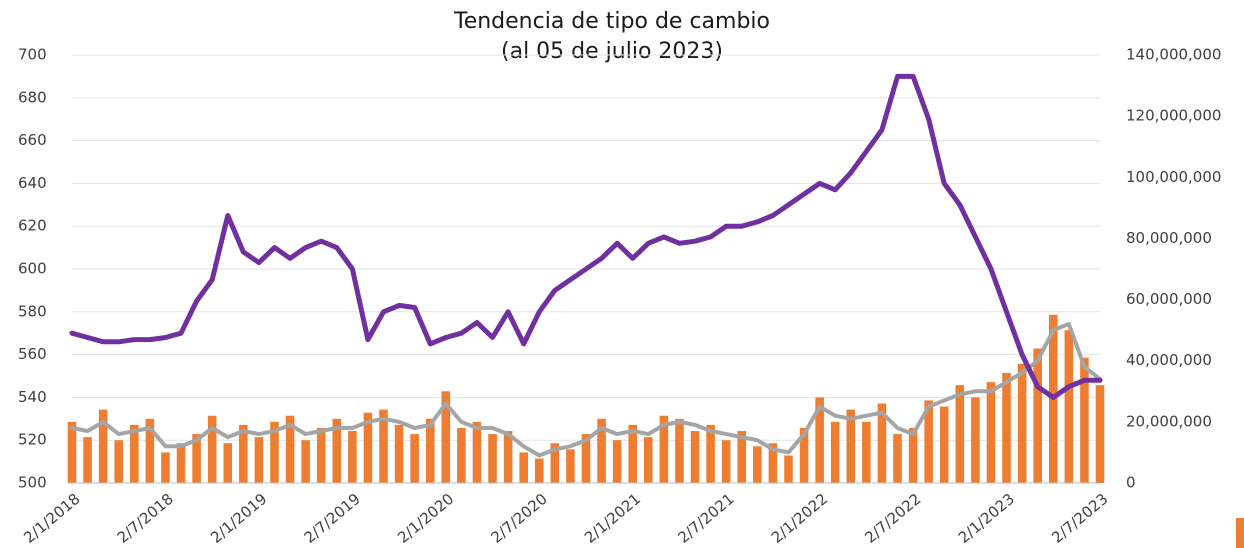 Image resolution: width=1244 pixels, height=548 pixels. Describe the element at coordinates (1131, 483) in the screenshot. I see `y2-tick-label: 0` at that location.